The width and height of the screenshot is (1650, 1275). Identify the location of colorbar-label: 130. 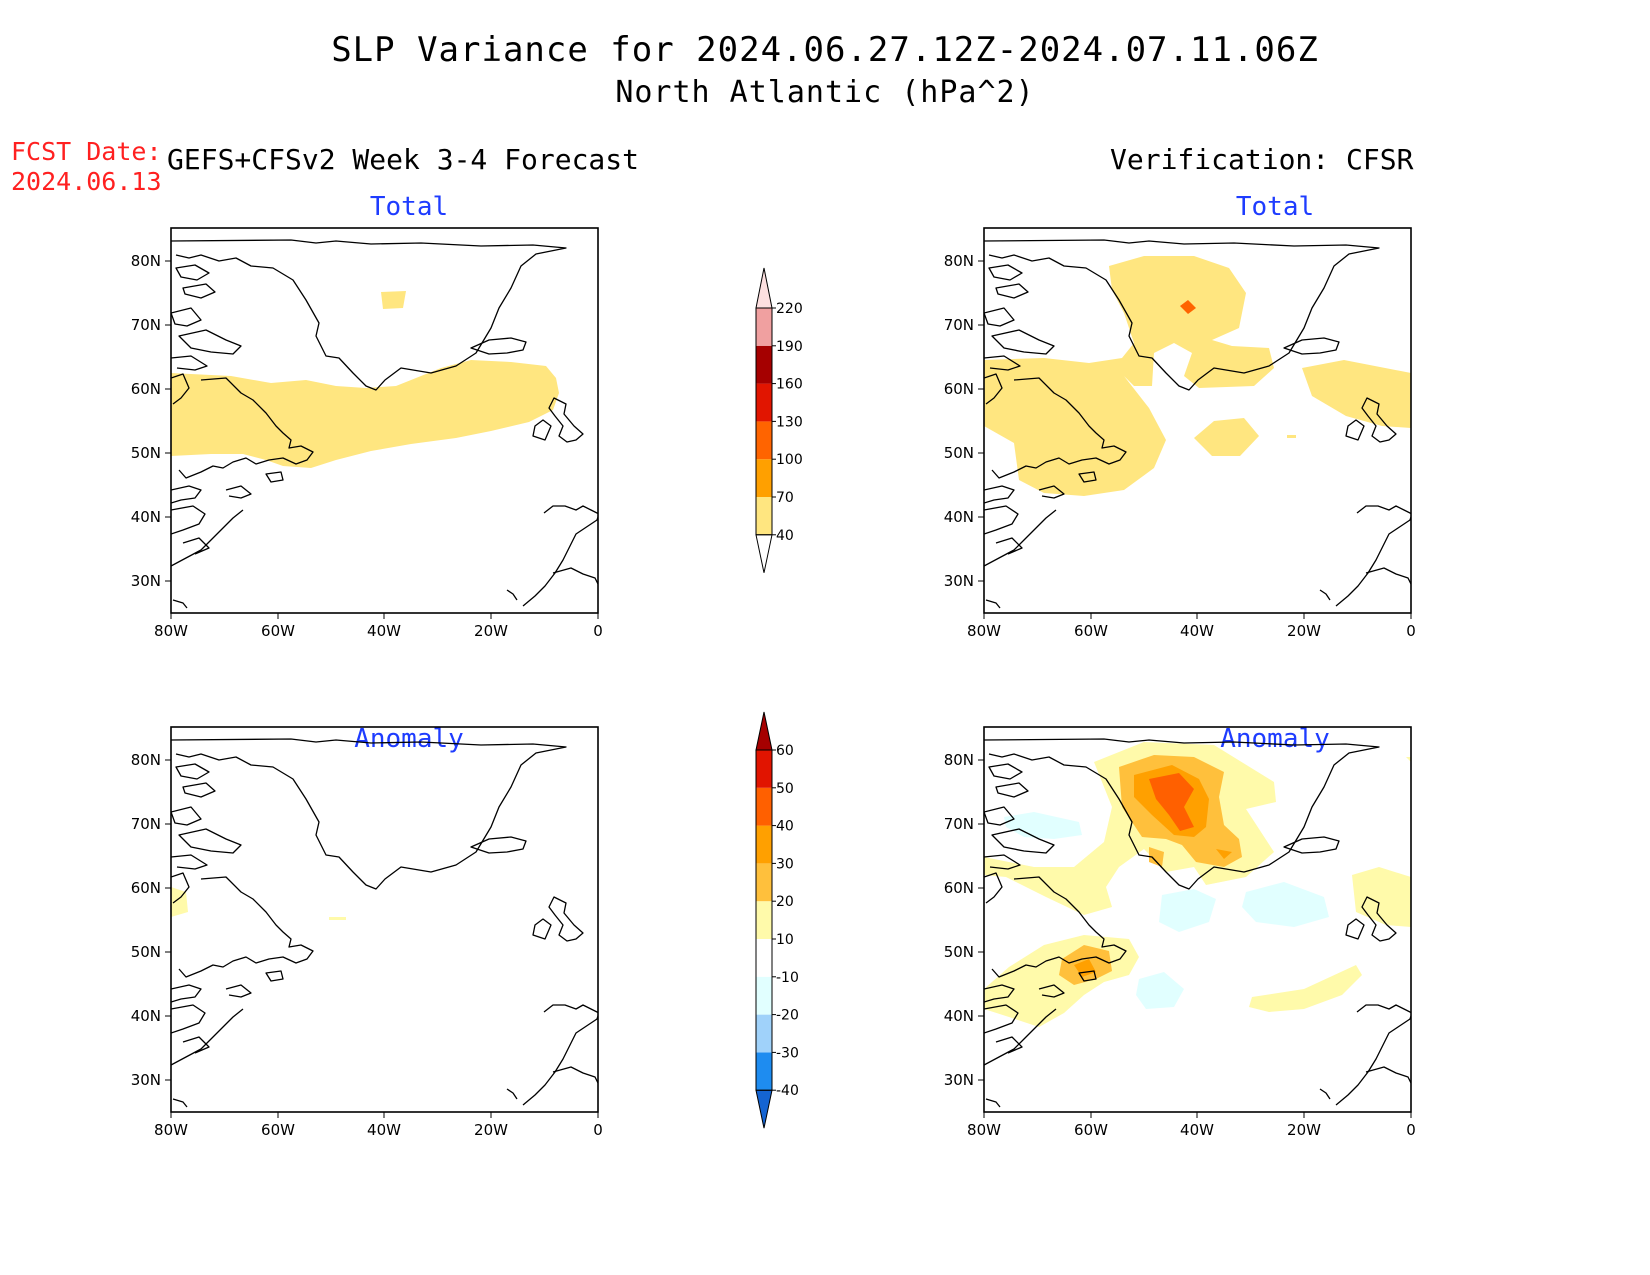
(789, 422).